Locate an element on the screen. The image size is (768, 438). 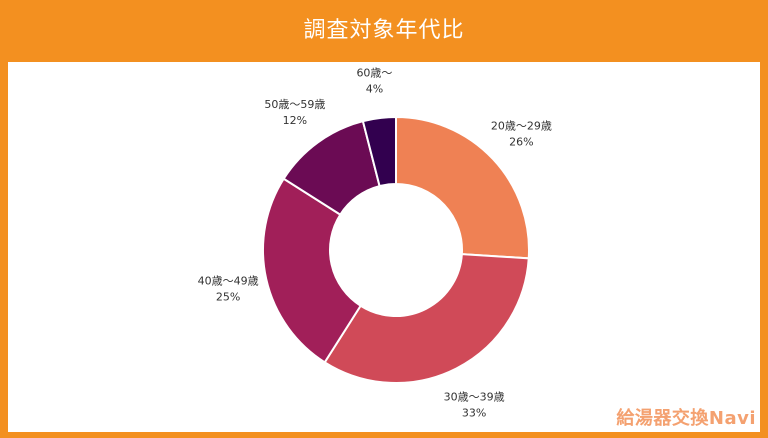
slice-label-3: 50歳〜59歳 is located at coordinates (294, 104).